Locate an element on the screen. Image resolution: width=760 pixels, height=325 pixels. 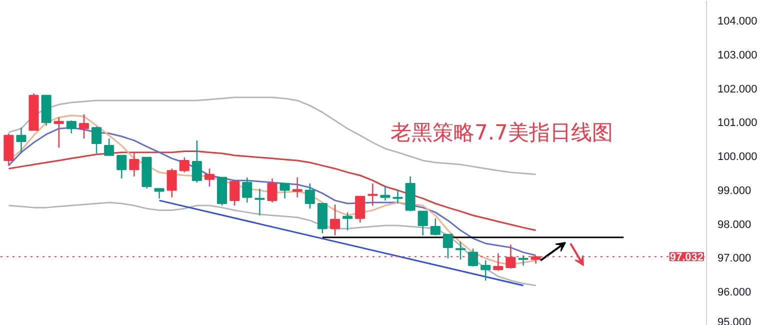
y-tick-label: 102.000 is located at coordinates (738, 89).